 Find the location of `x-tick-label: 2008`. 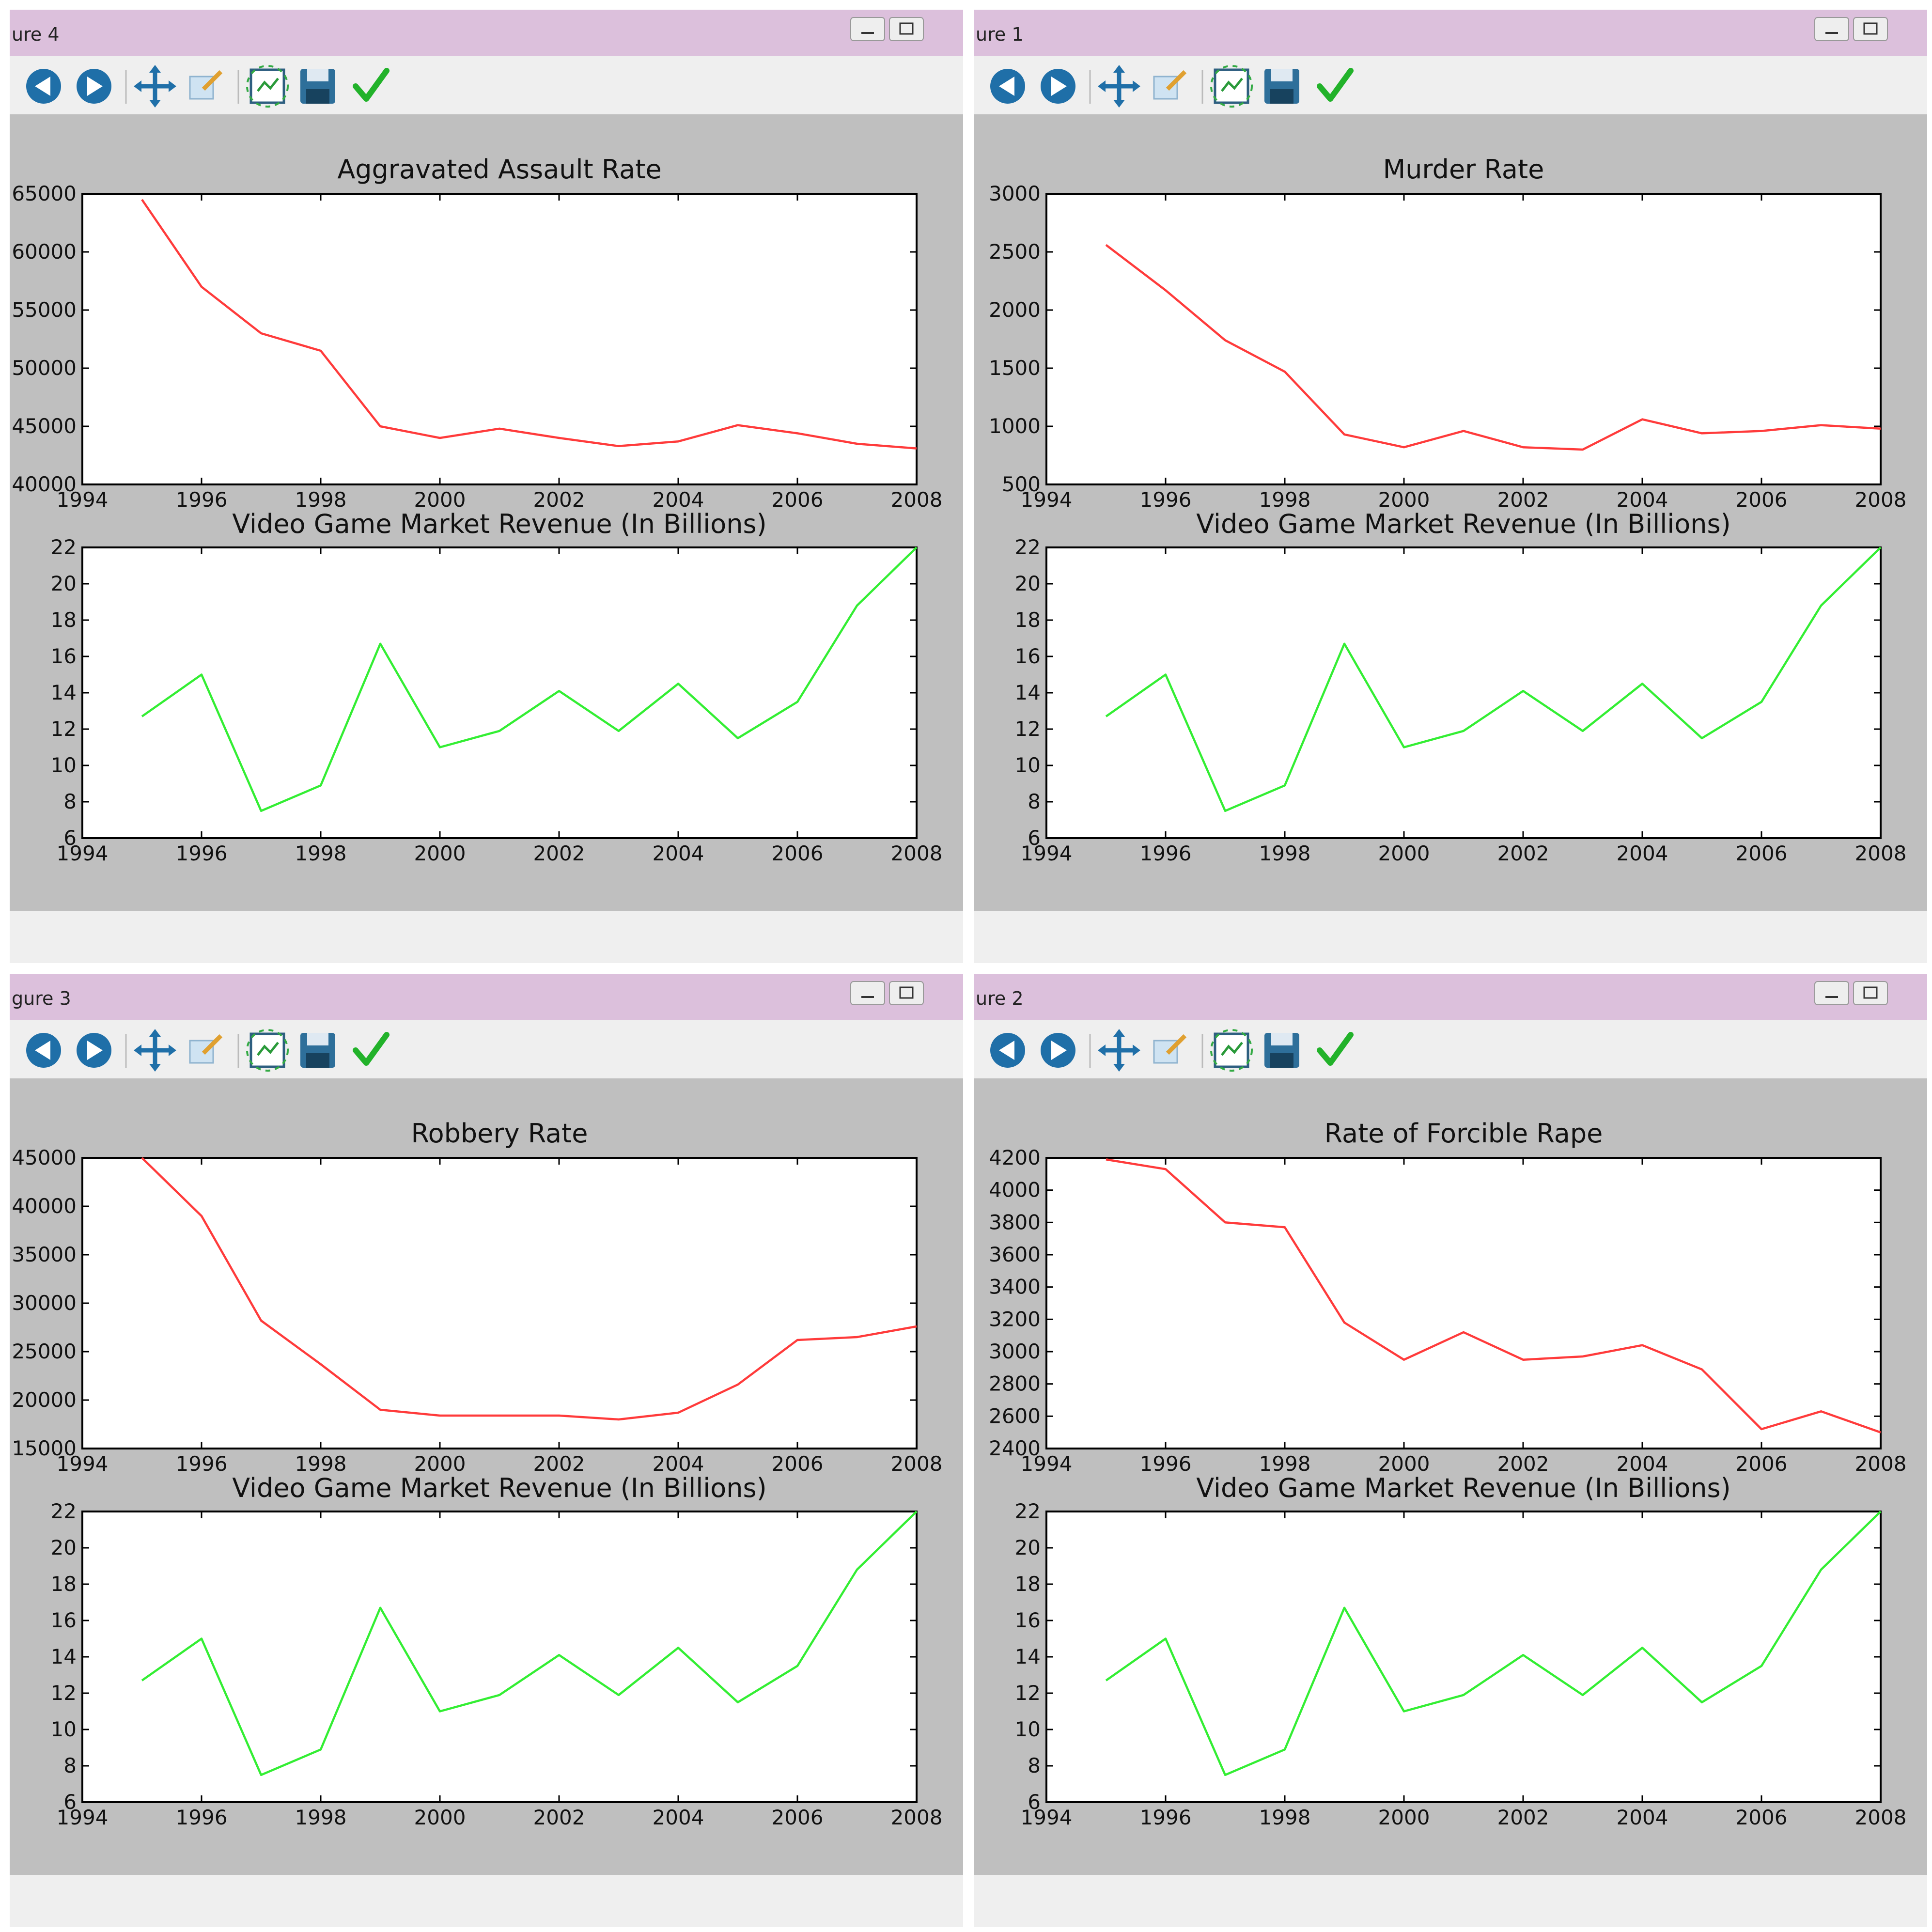

x-tick-label: 2008 is located at coordinates (1881, 1464).